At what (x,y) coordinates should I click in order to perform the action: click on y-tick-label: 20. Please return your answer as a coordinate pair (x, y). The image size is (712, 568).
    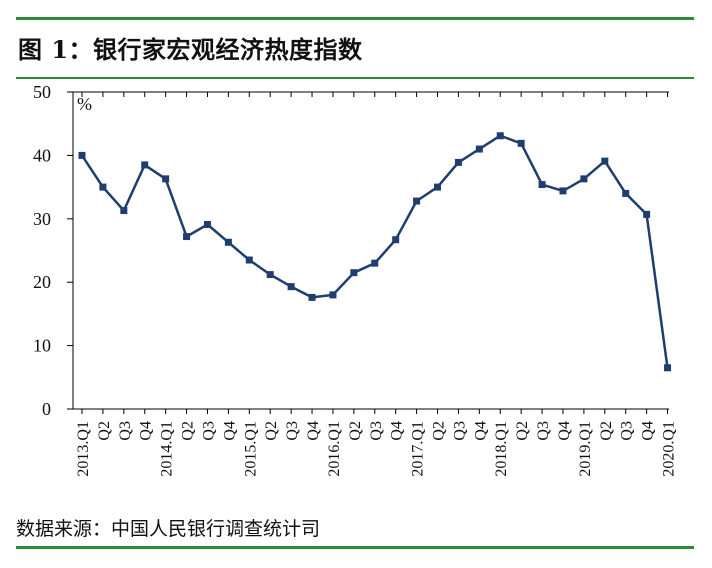
    Looking at the image, I should click on (42, 282).